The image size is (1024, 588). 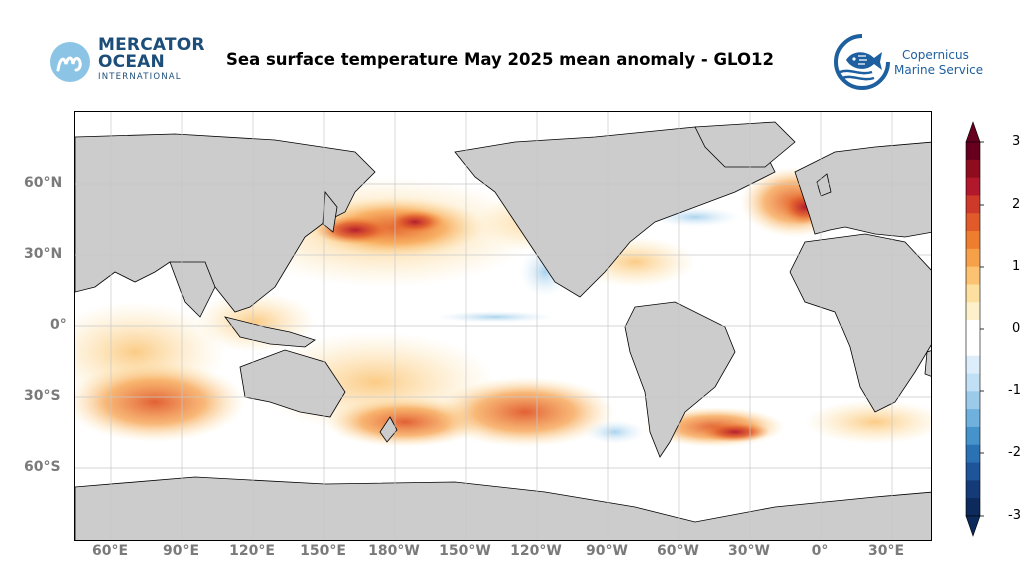 What do you see at coordinates (140, 77) in the screenshot?
I see `mercator-logo-line3: INTERNATIONAL` at bounding box center [140, 77].